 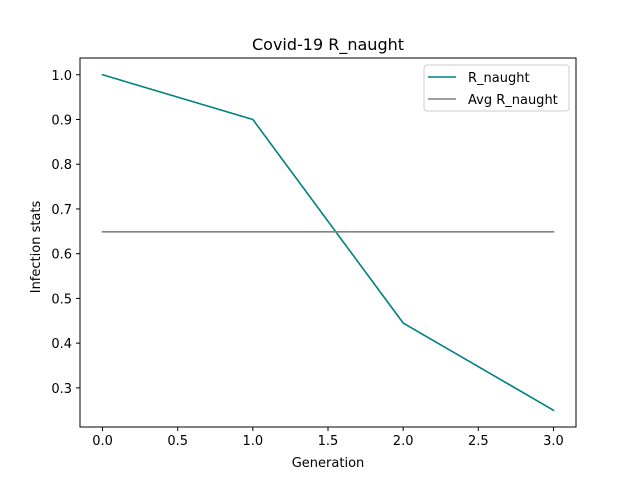 What do you see at coordinates (328, 441) in the screenshot?
I see `x-tick-label: 1.5` at bounding box center [328, 441].